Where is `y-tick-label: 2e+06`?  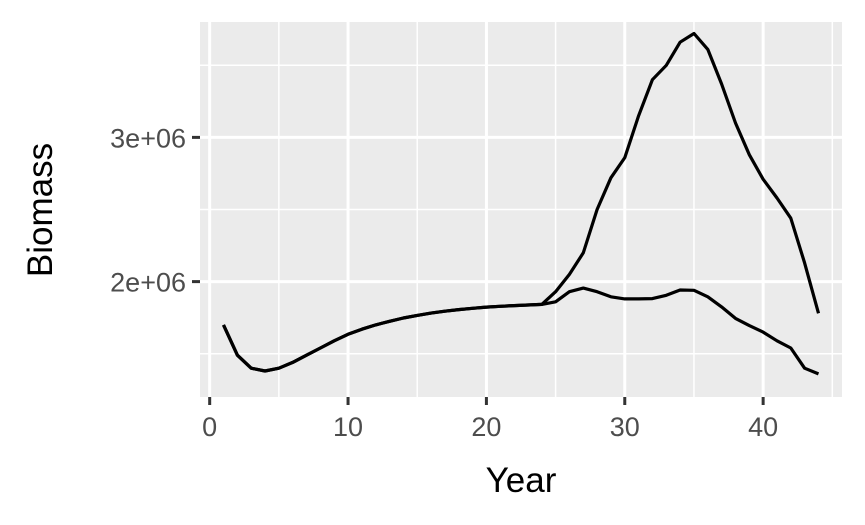 y-tick-label: 2e+06 is located at coordinates (148, 283).